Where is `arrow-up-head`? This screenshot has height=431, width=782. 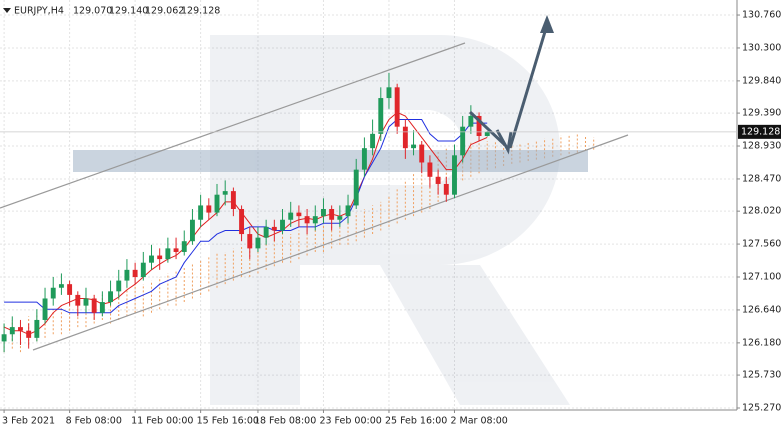 arrow-up-head is located at coordinates (547, 24).